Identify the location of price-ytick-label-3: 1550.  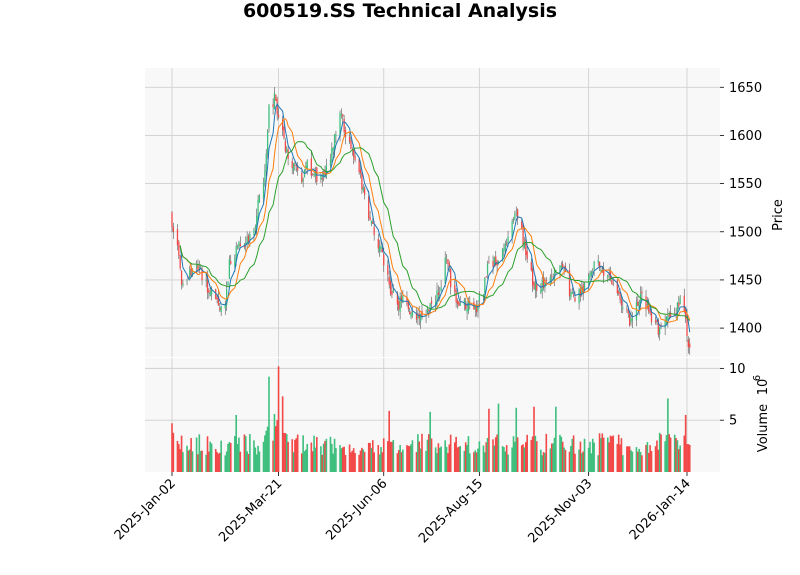
(745, 184).